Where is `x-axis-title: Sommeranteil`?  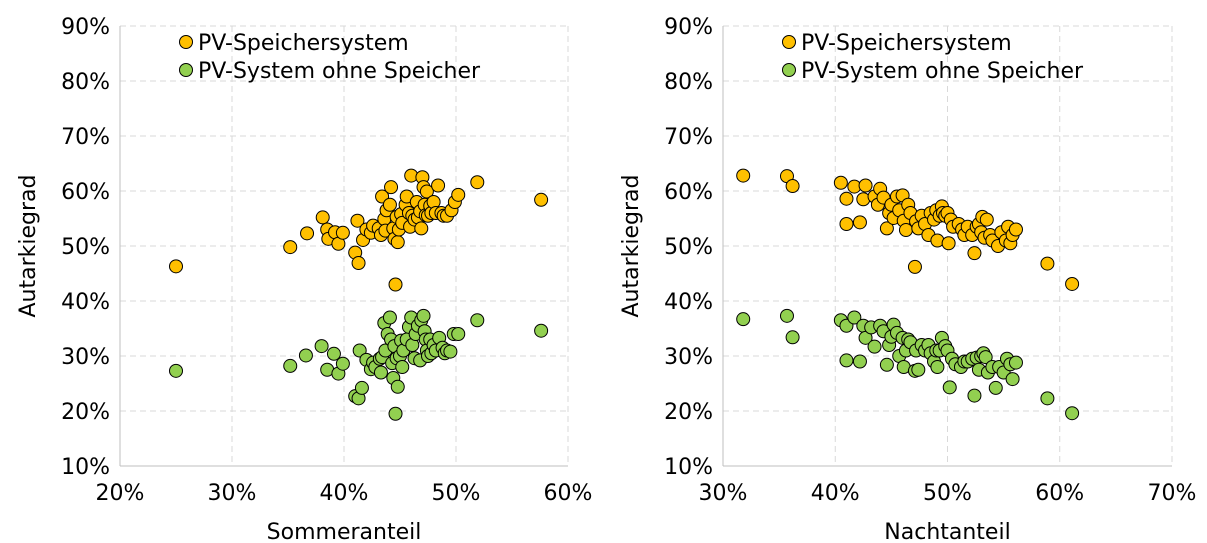 x-axis-title: Sommeranteil is located at coordinates (344, 531).